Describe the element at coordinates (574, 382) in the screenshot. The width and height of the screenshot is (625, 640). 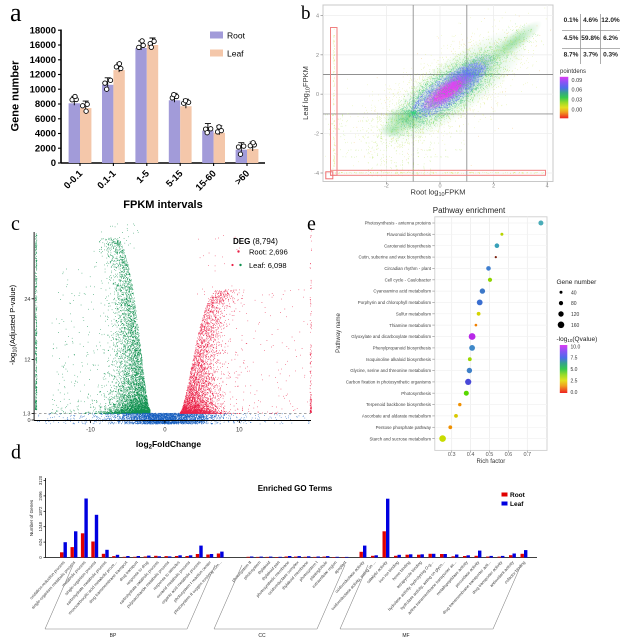
I see `svg-text: 2.5` at that location.